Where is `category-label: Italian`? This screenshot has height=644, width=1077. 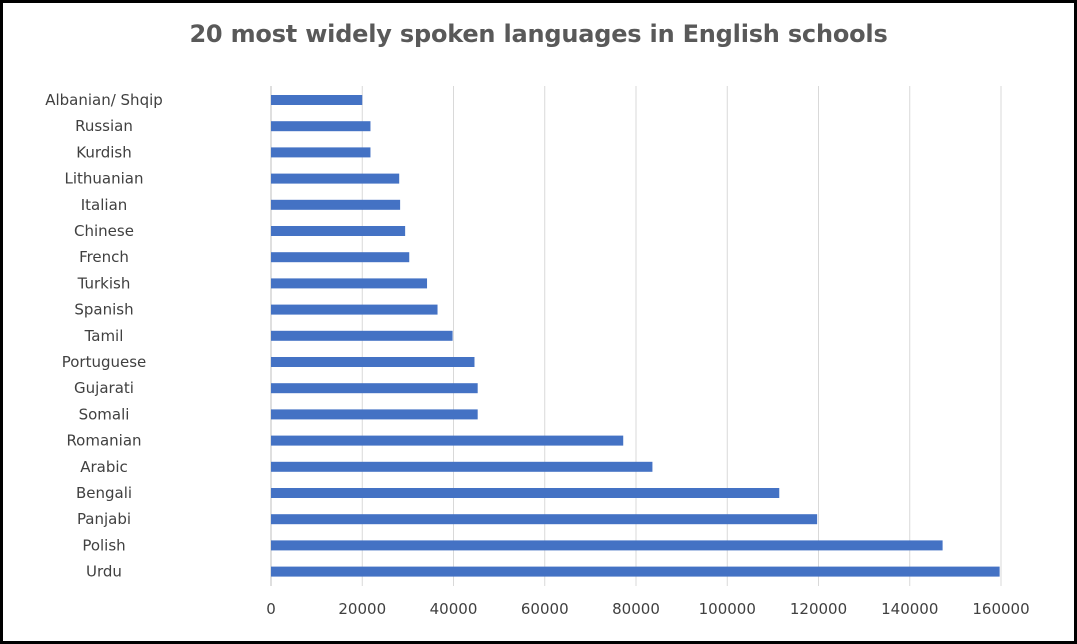
category-label: Italian is located at coordinates (104, 205).